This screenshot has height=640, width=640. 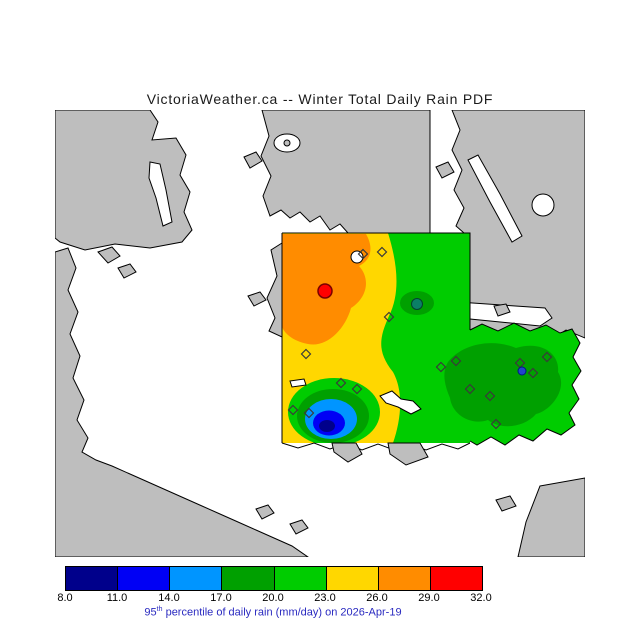 I want to click on gorge-waterway, so click(x=400, y=402).